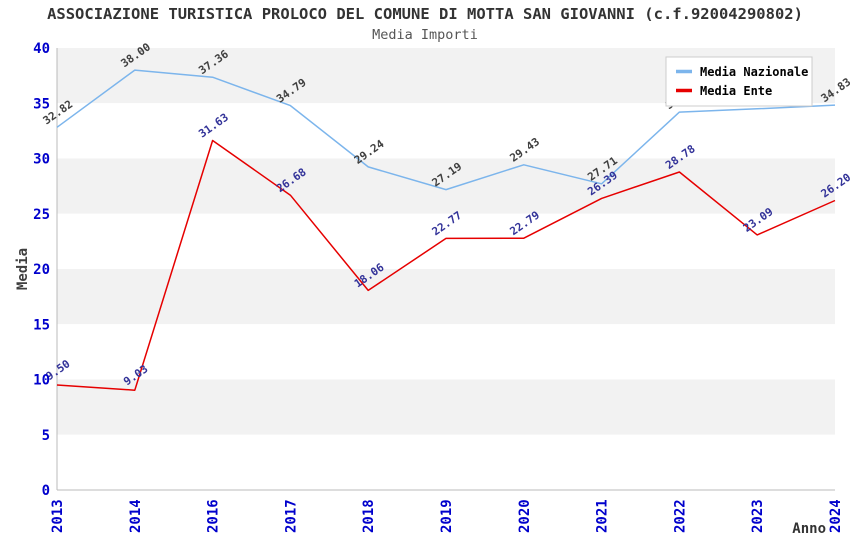 This screenshot has width=850, height=550. What do you see at coordinates (41, 381) in the screenshot?
I see `y-tick-label: 10` at bounding box center [41, 381].